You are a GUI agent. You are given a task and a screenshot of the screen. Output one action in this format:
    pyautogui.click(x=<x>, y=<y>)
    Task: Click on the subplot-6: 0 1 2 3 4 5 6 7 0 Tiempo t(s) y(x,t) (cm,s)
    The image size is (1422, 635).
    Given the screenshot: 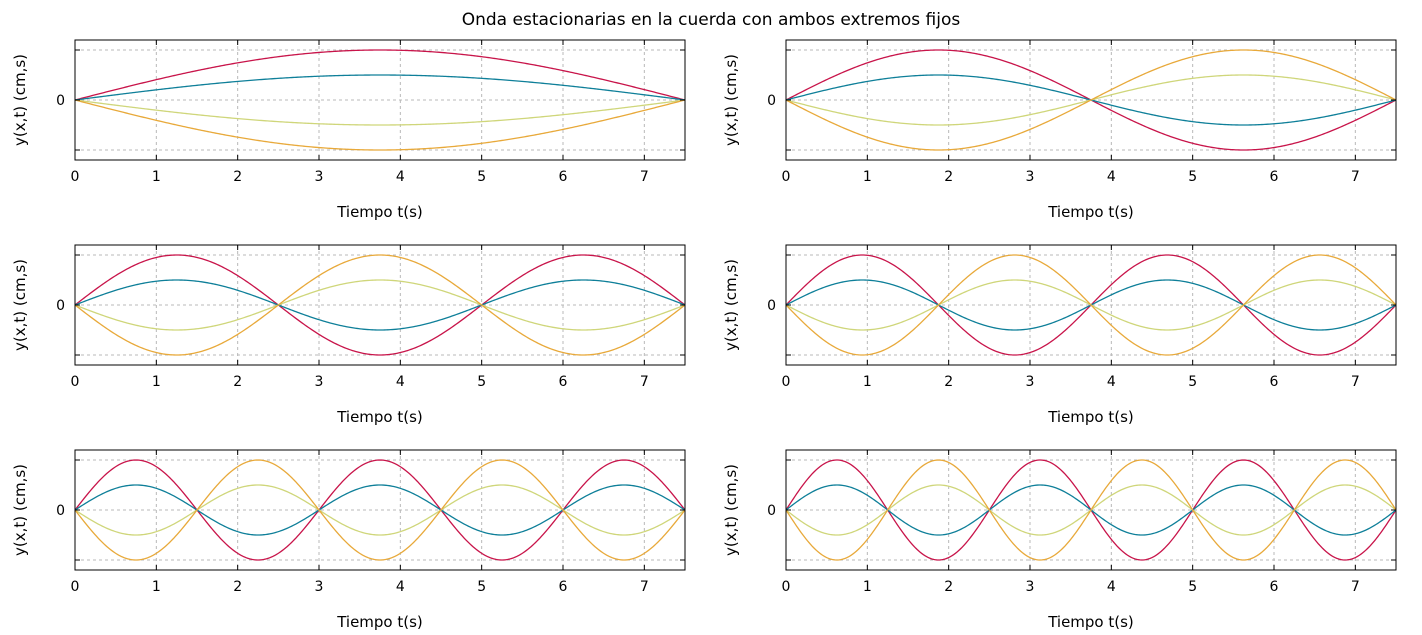 What is the action you would take?
    pyautogui.click(x=1059, y=540)
    